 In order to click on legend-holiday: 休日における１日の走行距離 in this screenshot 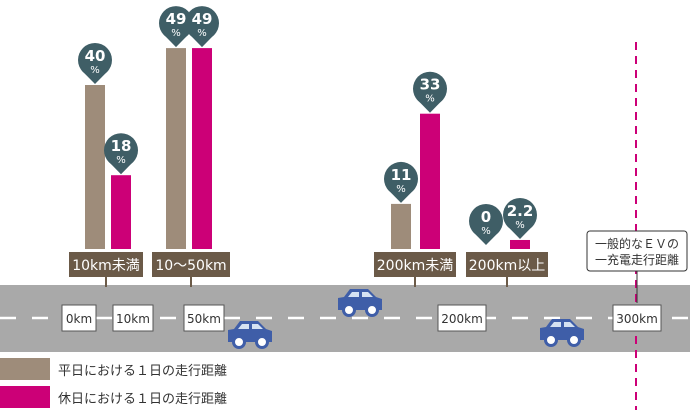, I will do `click(113, 397)`.